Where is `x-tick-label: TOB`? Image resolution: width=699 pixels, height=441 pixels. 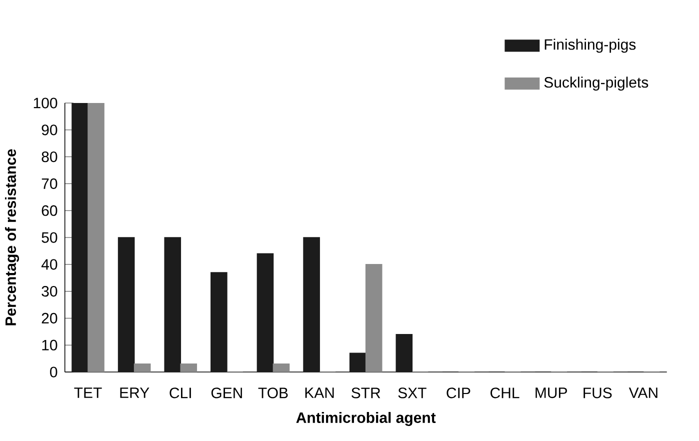 x-tick-label: TOB is located at coordinates (273, 393).